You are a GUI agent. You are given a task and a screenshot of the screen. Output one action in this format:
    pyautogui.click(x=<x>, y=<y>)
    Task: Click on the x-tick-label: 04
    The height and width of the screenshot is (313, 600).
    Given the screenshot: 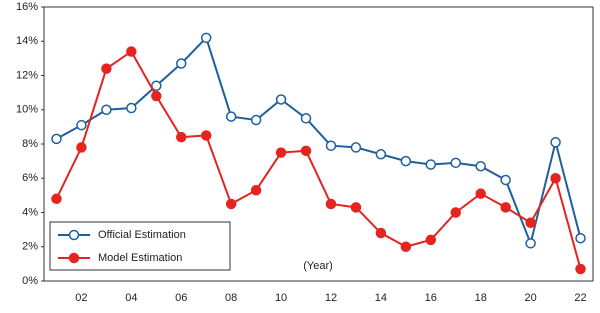 What is the action you would take?
    pyautogui.click(x=131, y=298)
    